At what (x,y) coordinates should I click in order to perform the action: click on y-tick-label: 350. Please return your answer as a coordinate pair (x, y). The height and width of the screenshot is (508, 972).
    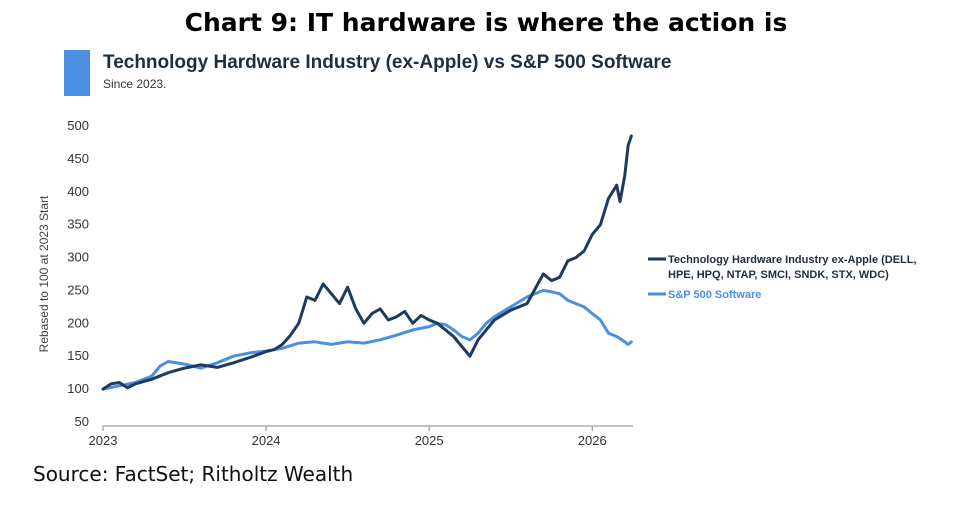
    Looking at the image, I should click on (78, 224).